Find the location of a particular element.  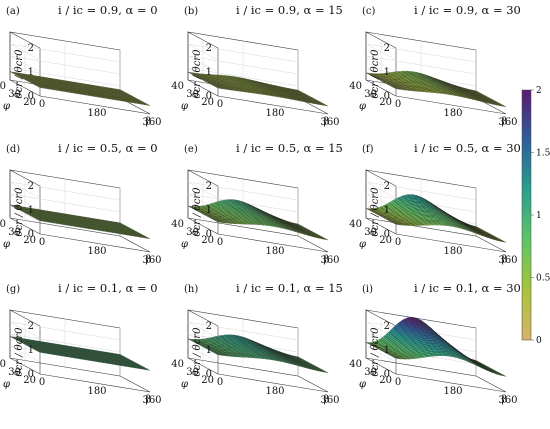

panel-label: (b) is located at coordinates (191, 11).